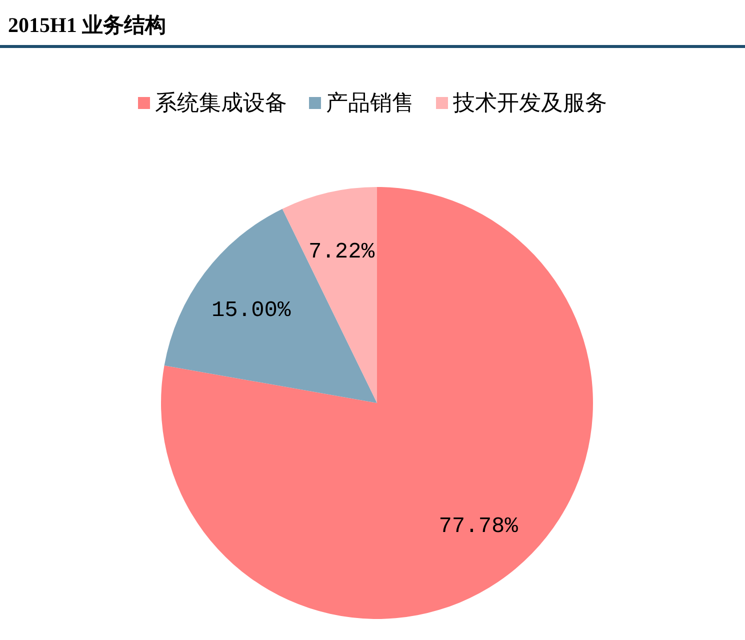  I want to click on data-label: 7.22%, so click(342, 251).